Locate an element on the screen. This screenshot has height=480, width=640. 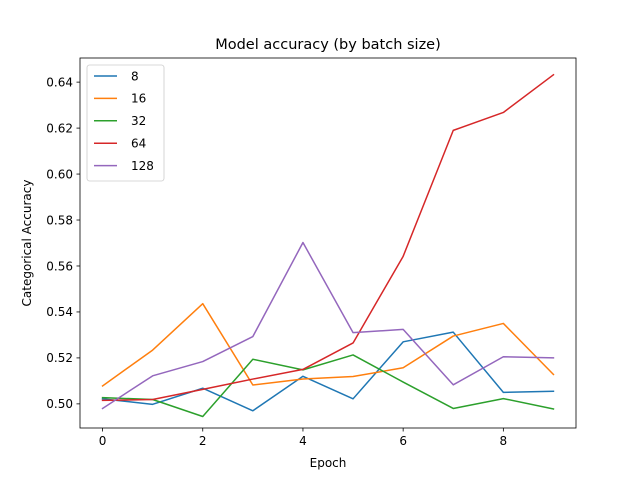
x-axis-ticks: 0 2 4 6 8 is located at coordinates (303, 438).